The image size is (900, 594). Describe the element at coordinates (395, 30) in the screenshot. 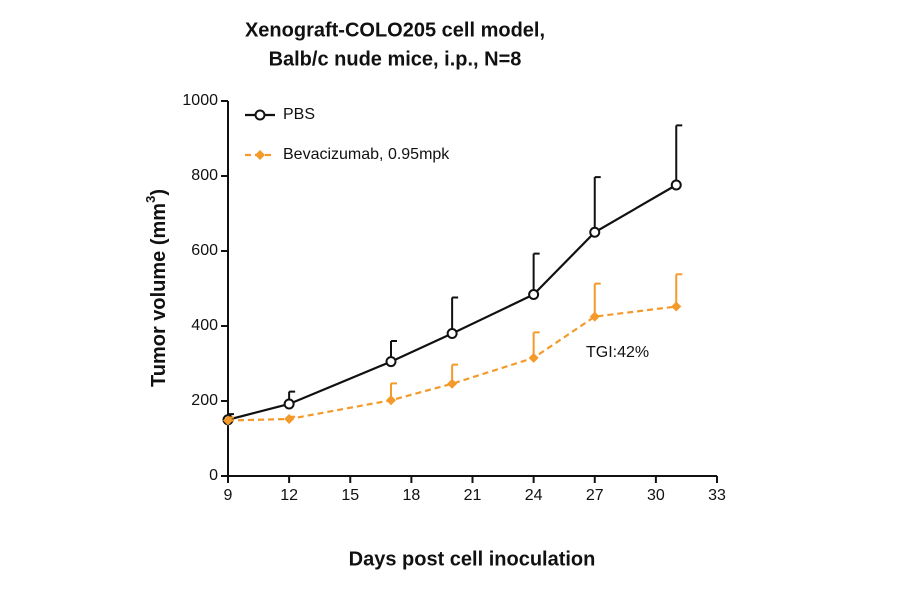

I see `chart-title: Xenograft-COLO205 cell model,` at that location.